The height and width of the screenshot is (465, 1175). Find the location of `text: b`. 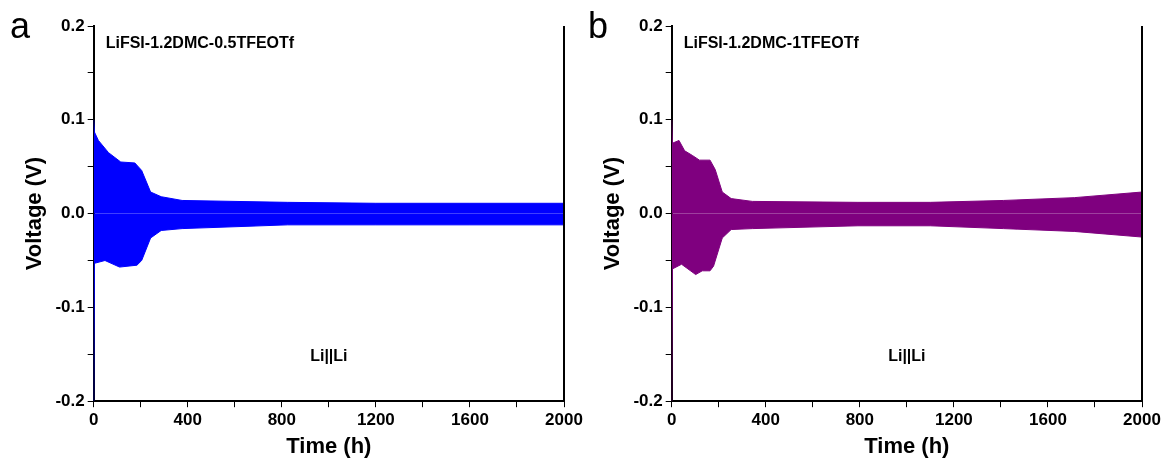

text: b is located at coordinates (598, 25).